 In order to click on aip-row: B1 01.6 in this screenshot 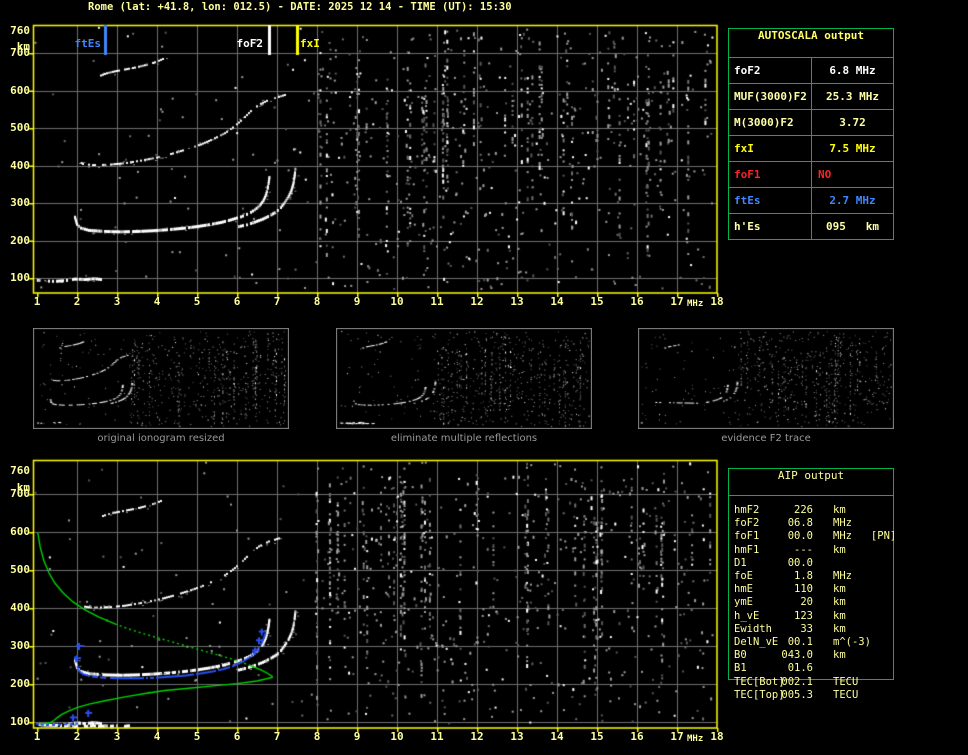, I will do `click(811, 668)`.